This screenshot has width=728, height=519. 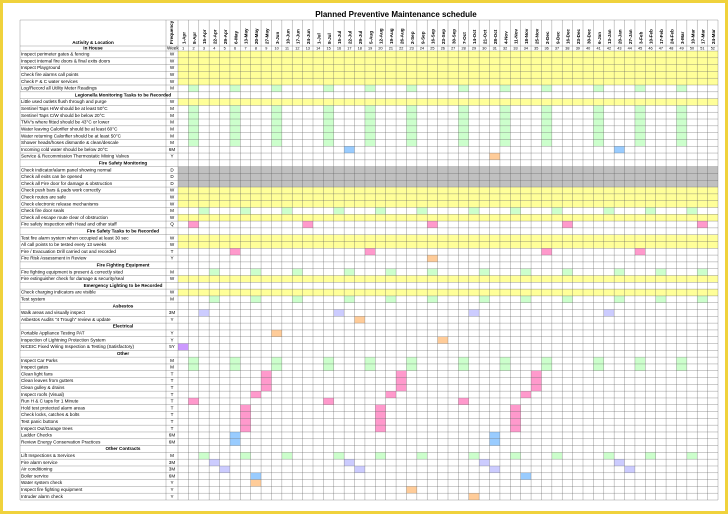 I want to click on date-label: 29-Apr, so click(x=225, y=36).